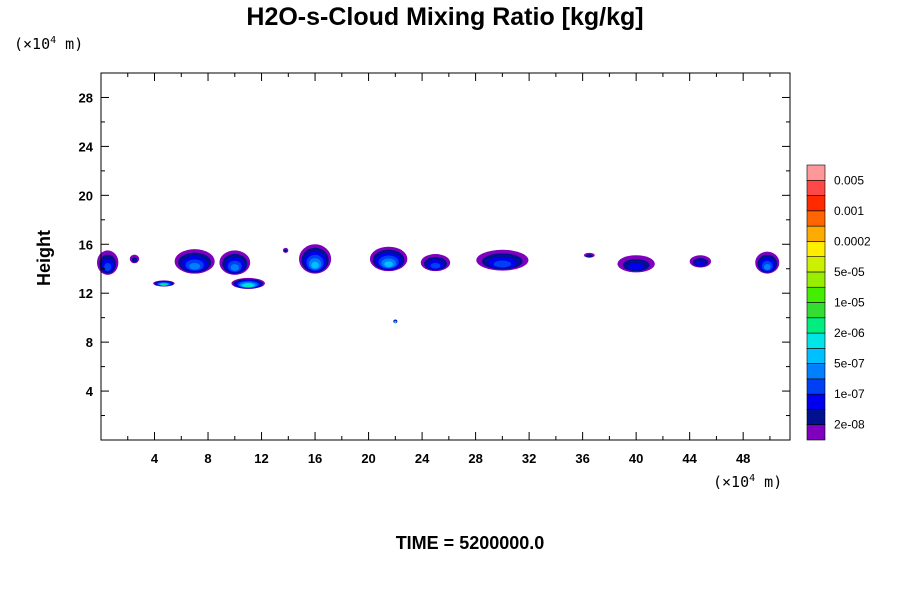  What do you see at coordinates (475, 458) in the screenshot?
I see `x-tick-label: 28` at bounding box center [475, 458].